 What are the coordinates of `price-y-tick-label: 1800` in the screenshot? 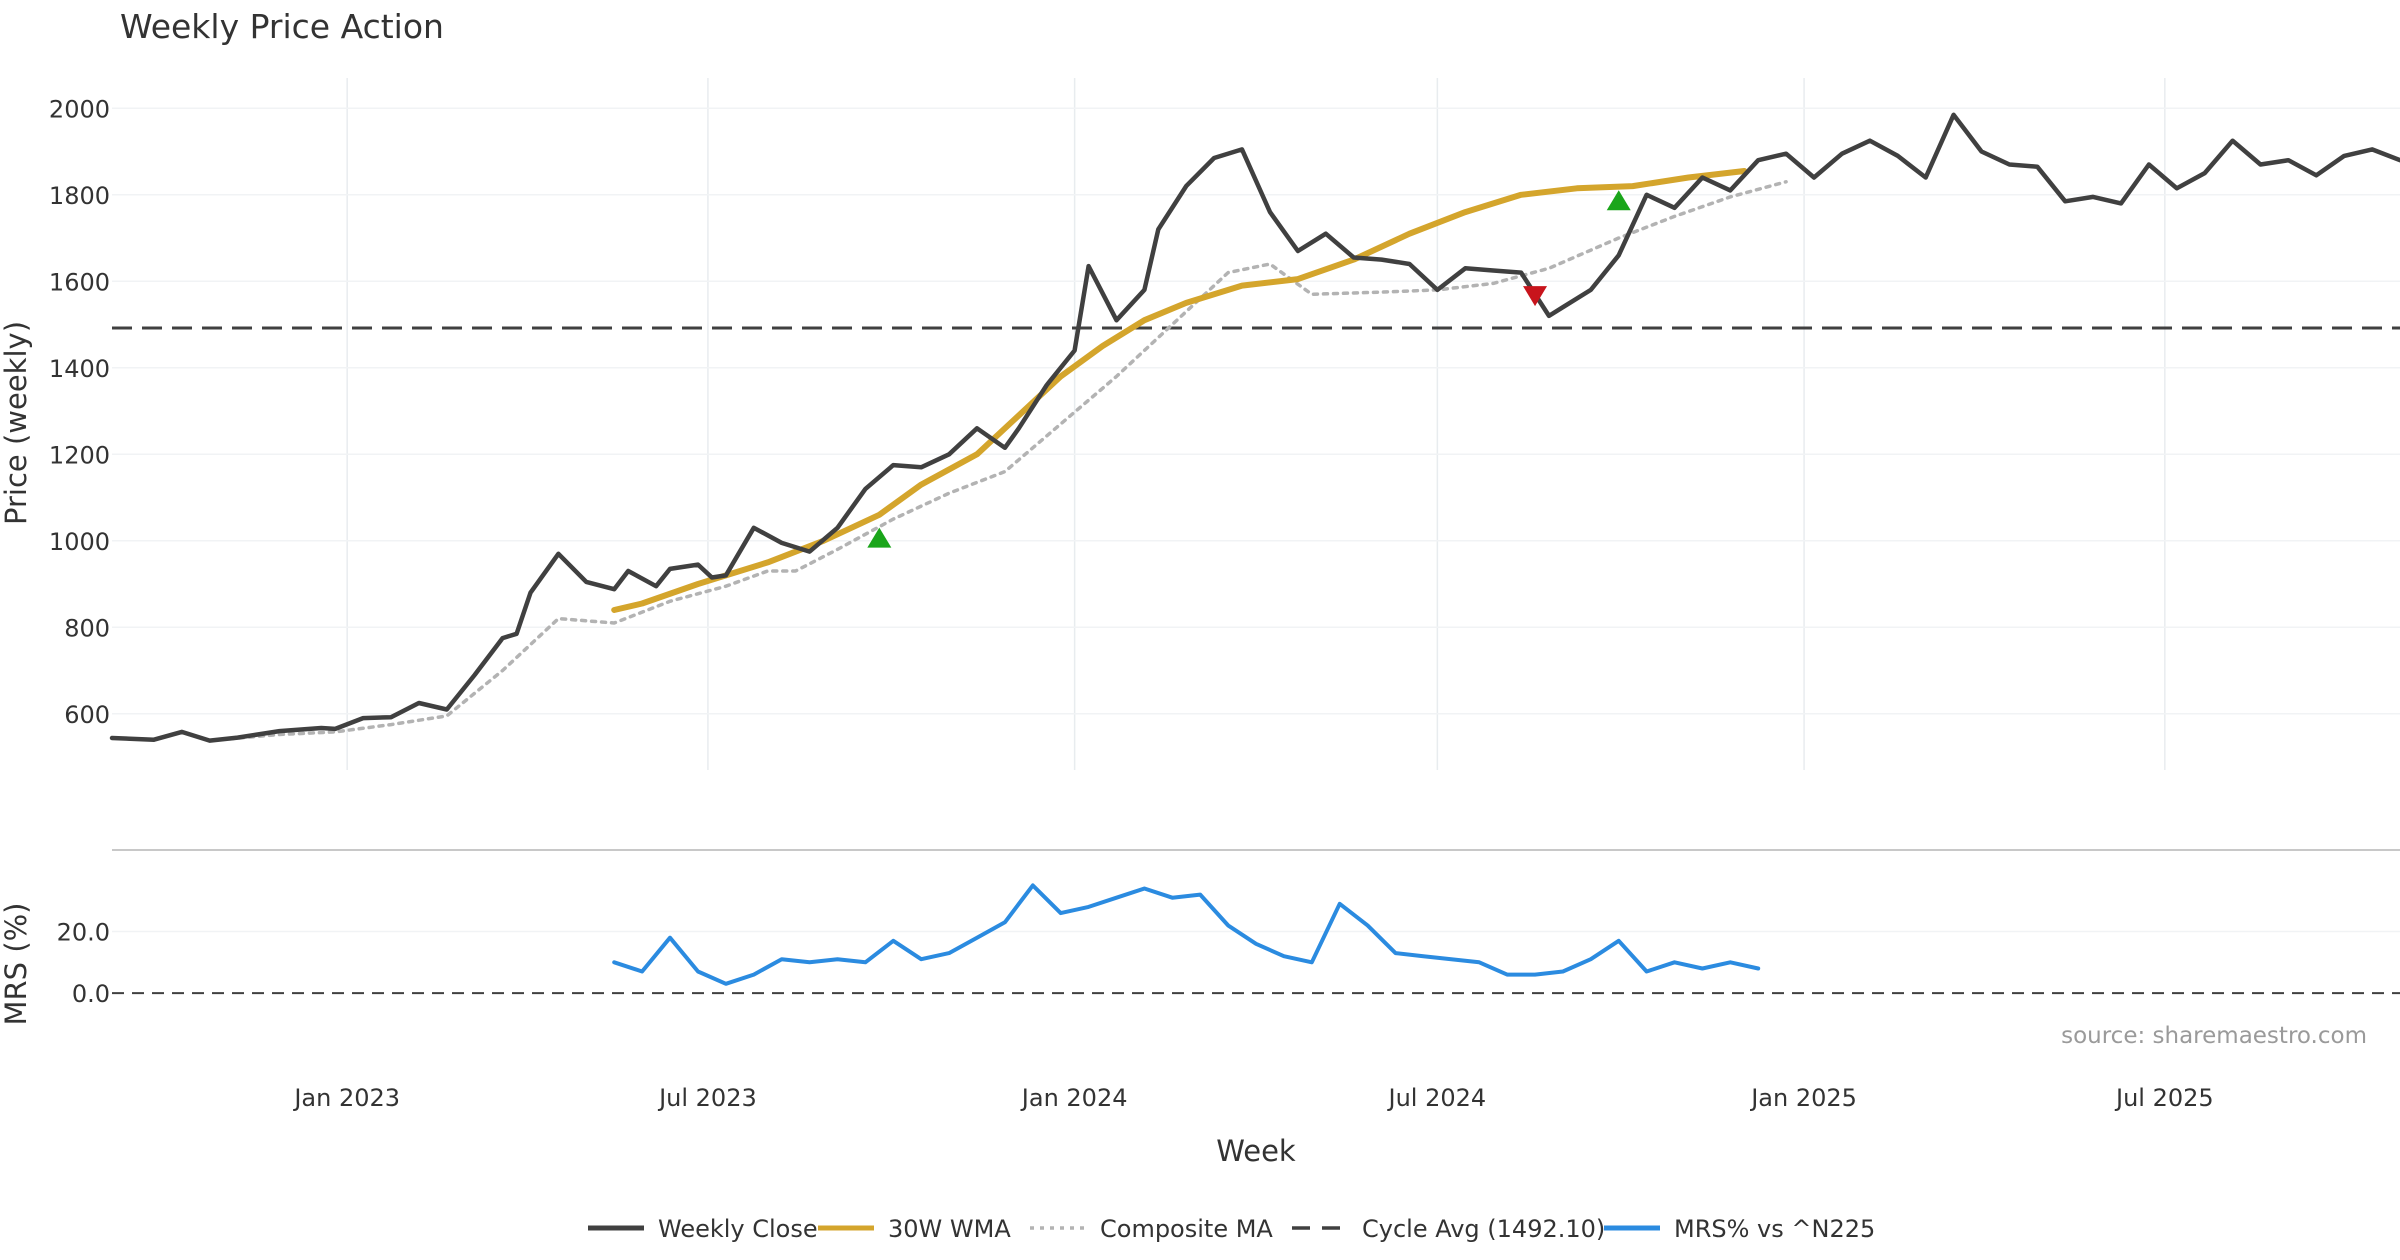 It's located at (79, 196).